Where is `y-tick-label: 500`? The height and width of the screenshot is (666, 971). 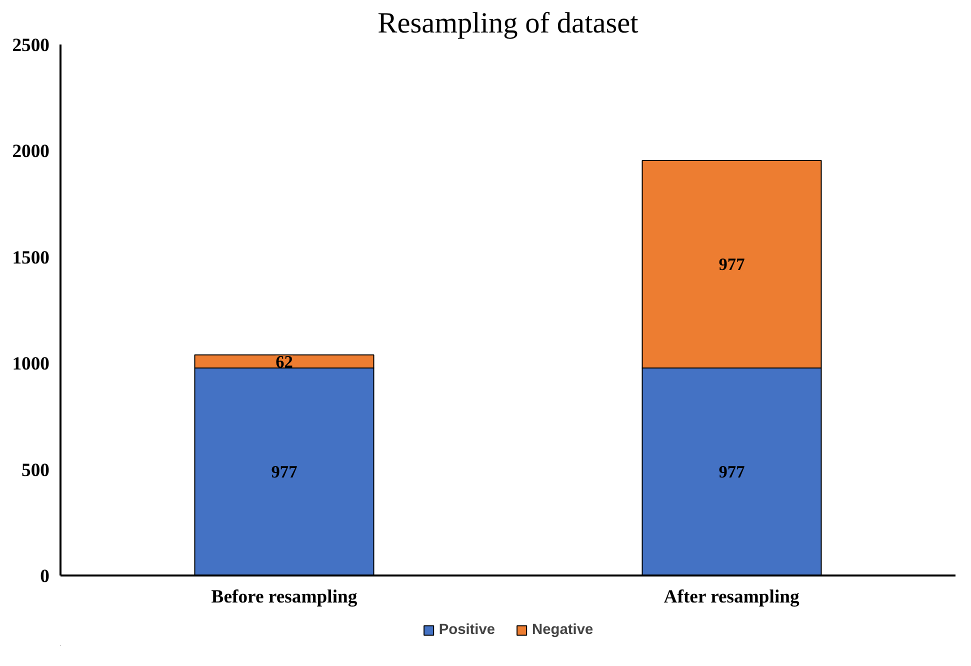 y-tick-label: 500 is located at coordinates (36, 470).